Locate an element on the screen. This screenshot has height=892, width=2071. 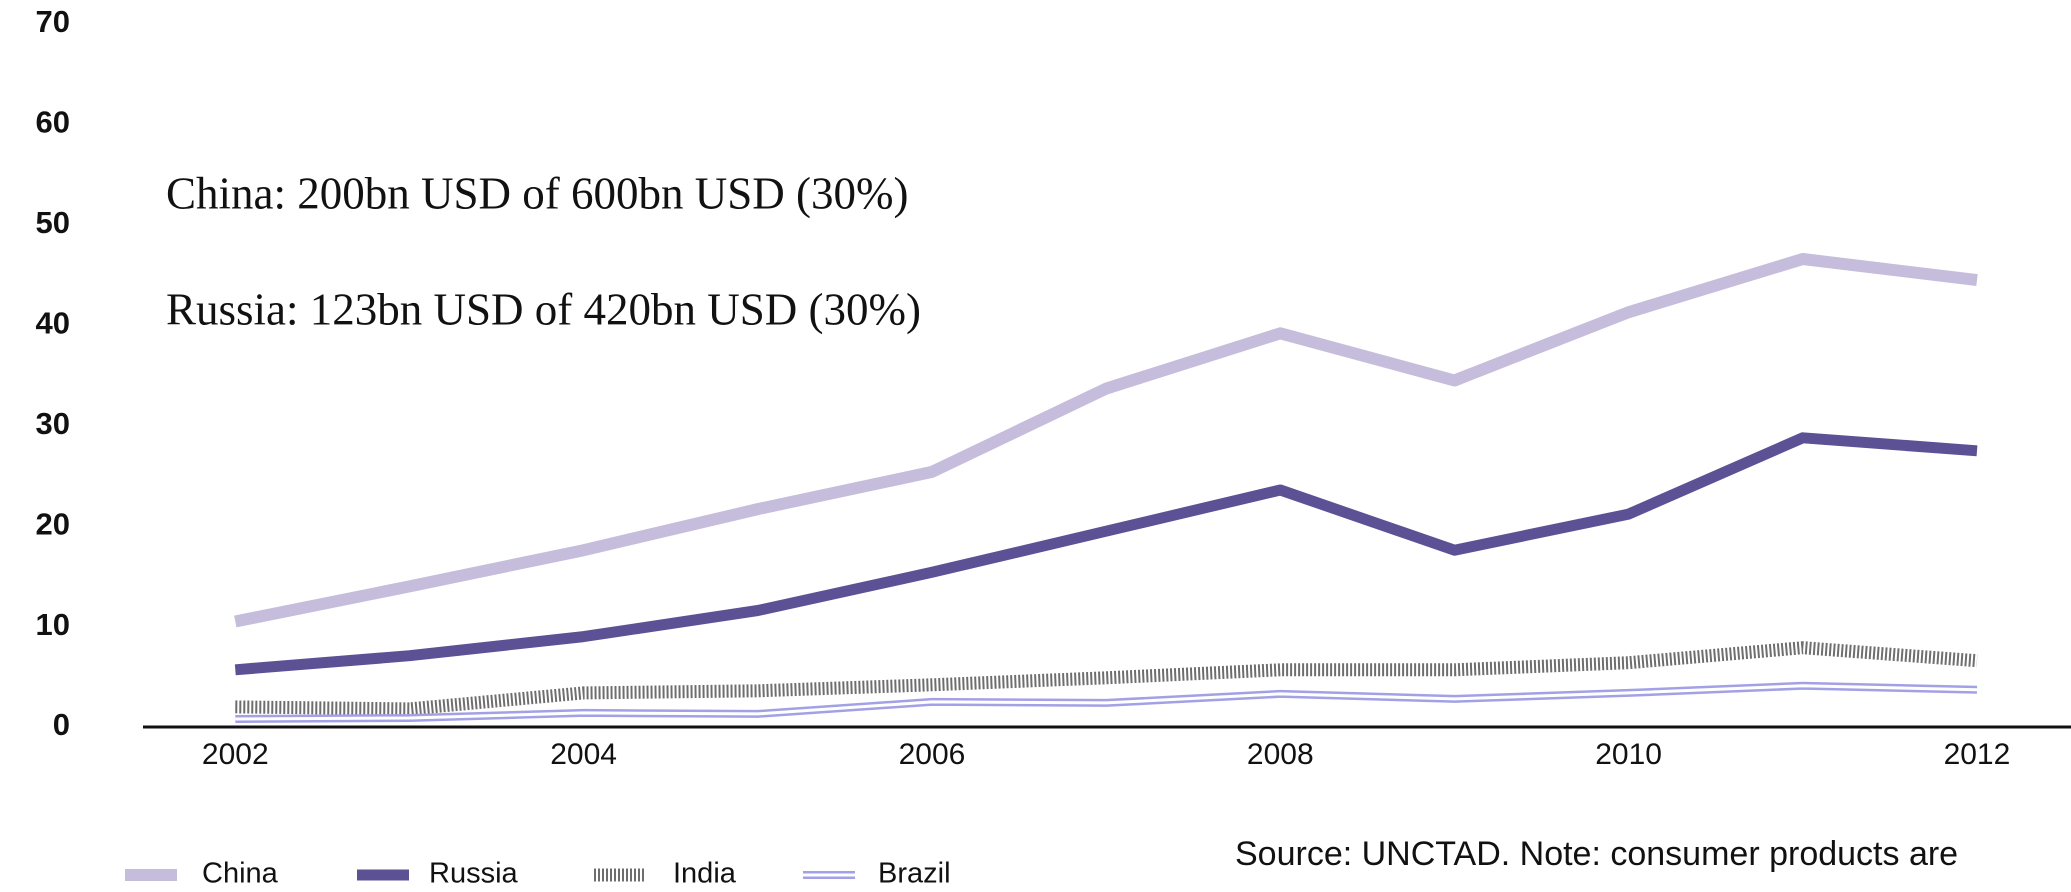
x-tick-label: 2008 is located at coordinates (1280, 754).